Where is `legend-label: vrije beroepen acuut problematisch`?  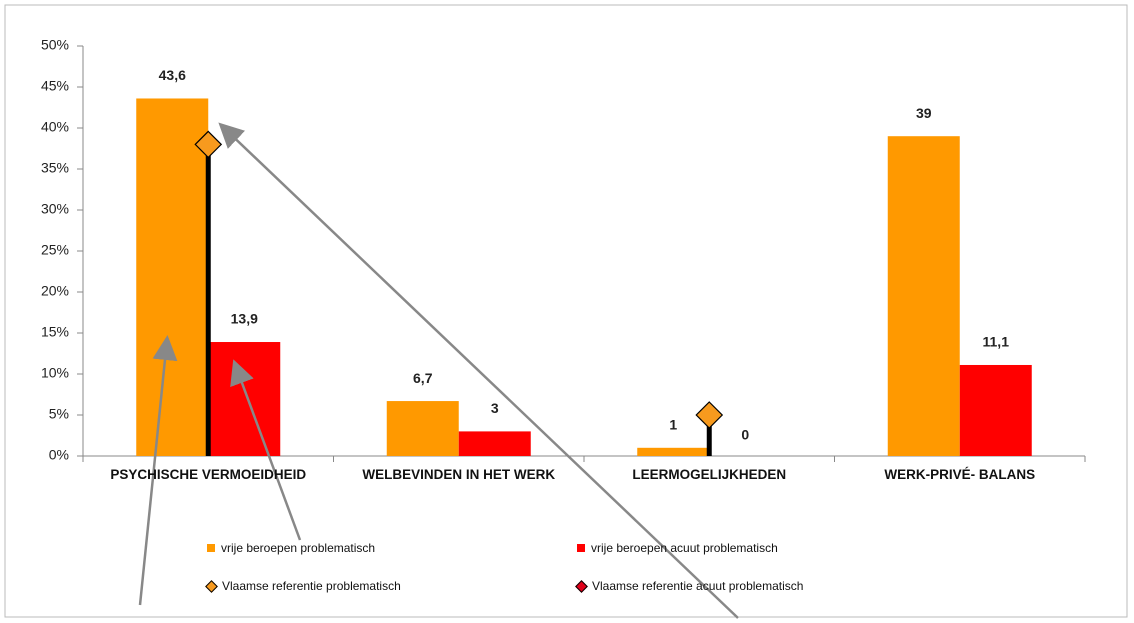
legend-label: vrije beroepen acuut problematisch is located at coordinates (684, 548).